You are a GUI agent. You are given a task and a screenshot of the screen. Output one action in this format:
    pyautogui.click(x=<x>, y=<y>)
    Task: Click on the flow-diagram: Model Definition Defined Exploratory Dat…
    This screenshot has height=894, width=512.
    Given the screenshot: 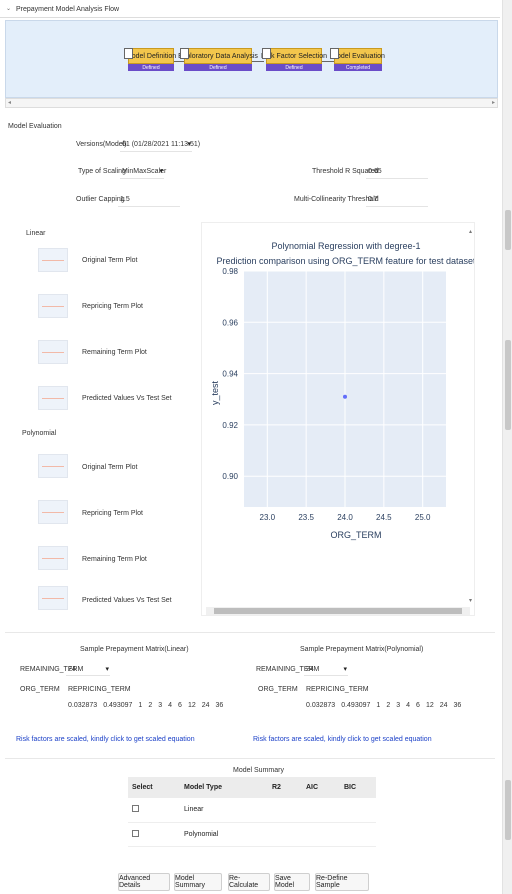 What is the action you would take?
    pyautogui.click(x=251, y=59)
    